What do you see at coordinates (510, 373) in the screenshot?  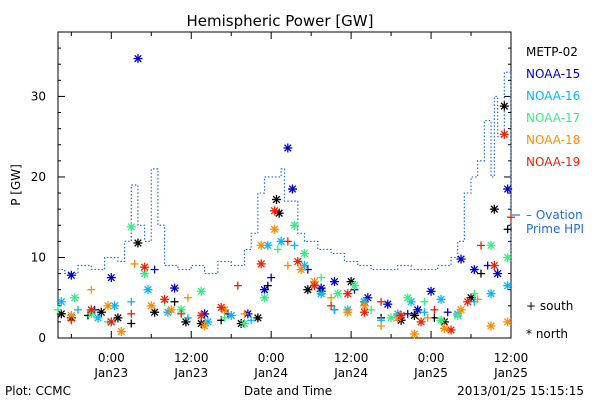 I see `x-tick-date-label: Jan25` at bounding box center [510, 373].